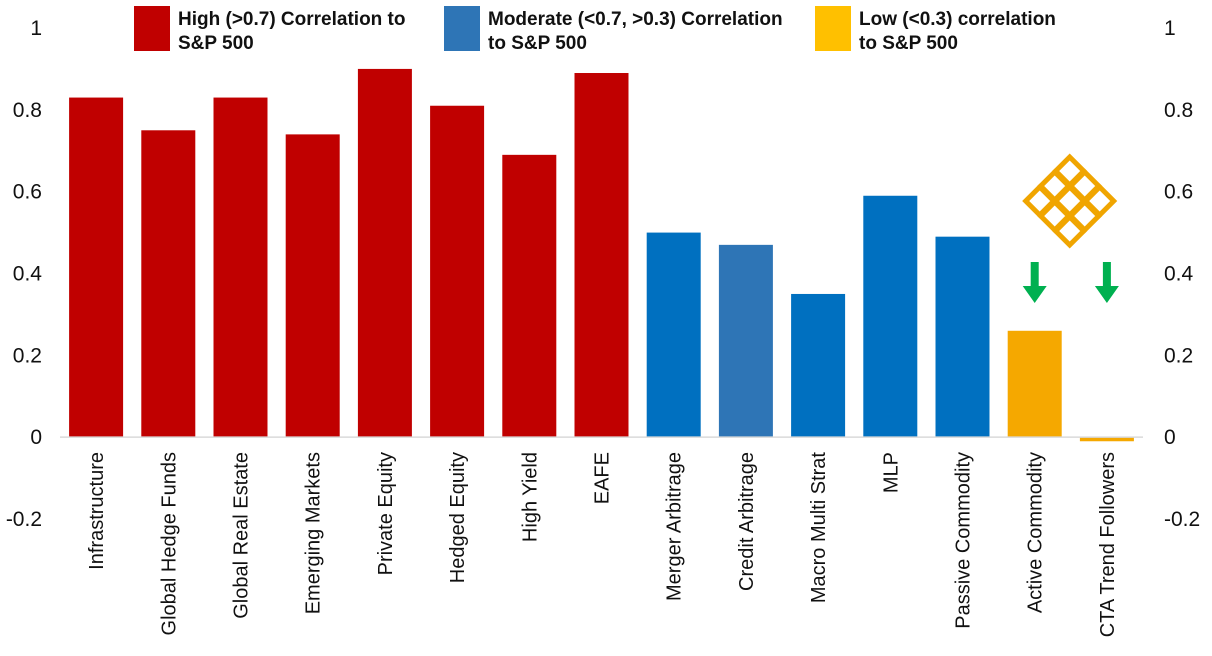 The image size is (1212, 656). What do you see at coordinates (957, 19) in the screenshot?
I see `legend-label: Low (<0.3) correlation` at bounding box center [957, 19].